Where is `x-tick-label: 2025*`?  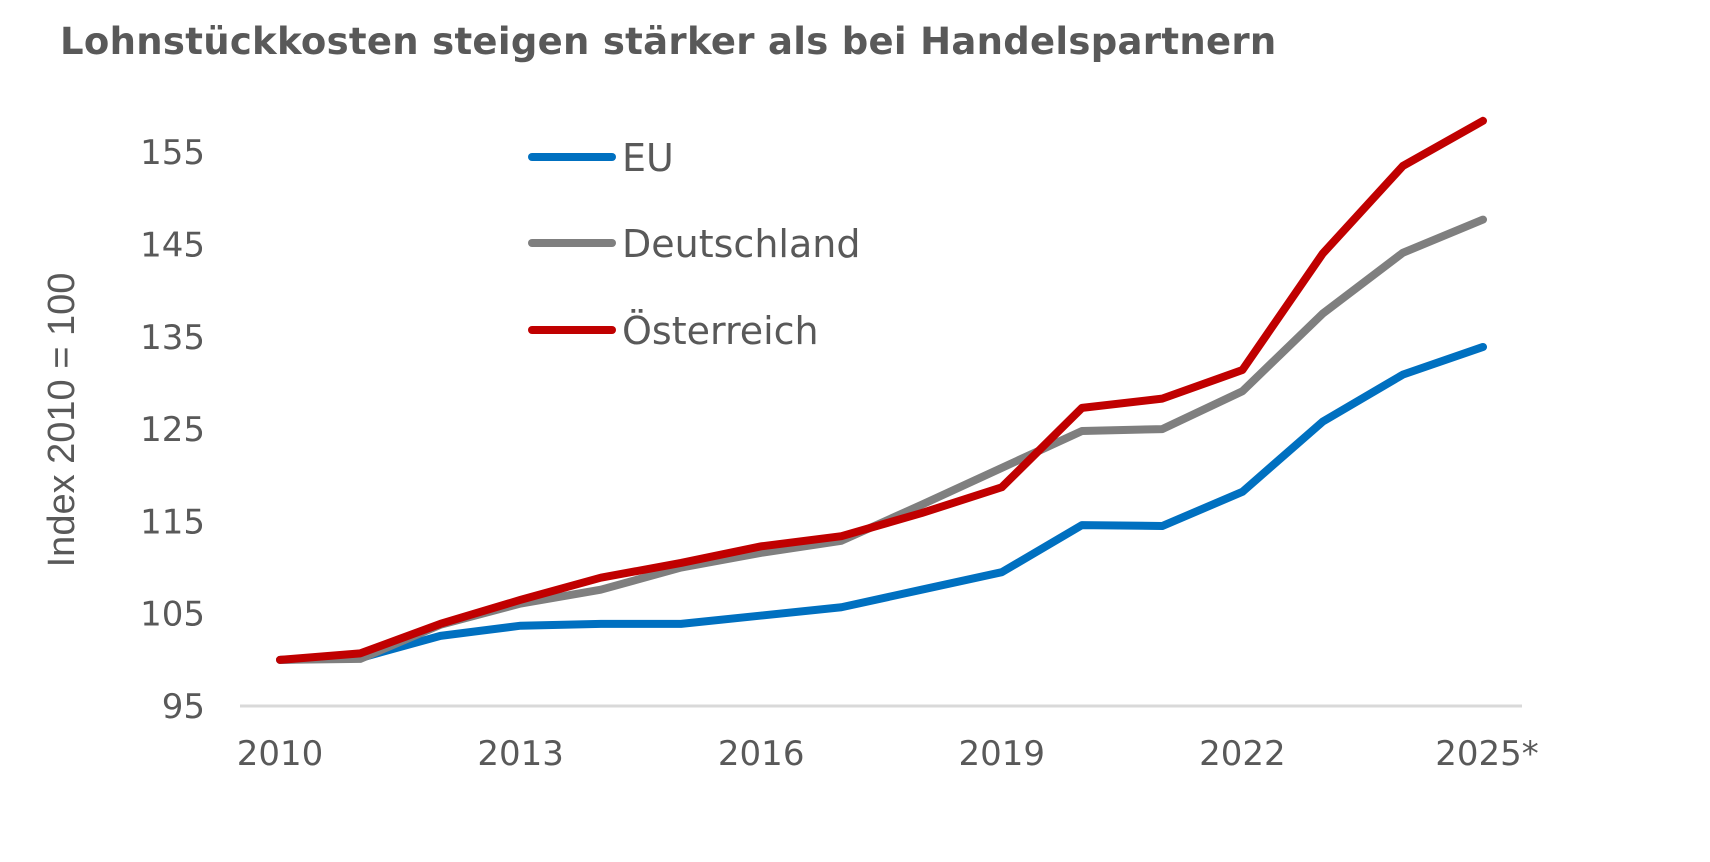 x-tick-label: 2025* is located at coordinates (1487, 754).